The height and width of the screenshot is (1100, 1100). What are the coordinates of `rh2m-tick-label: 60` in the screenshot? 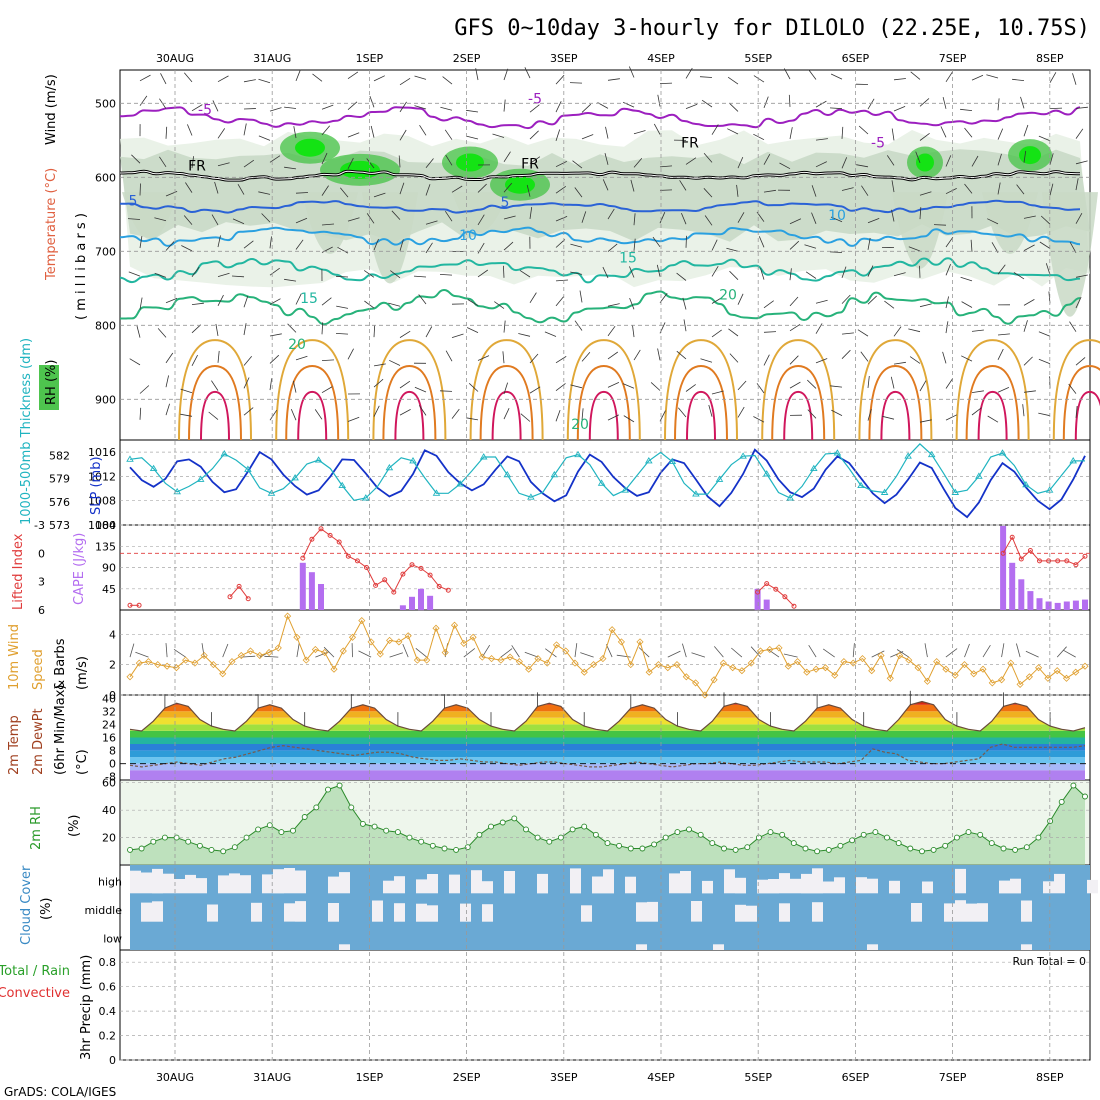 It's located at (109, 783).